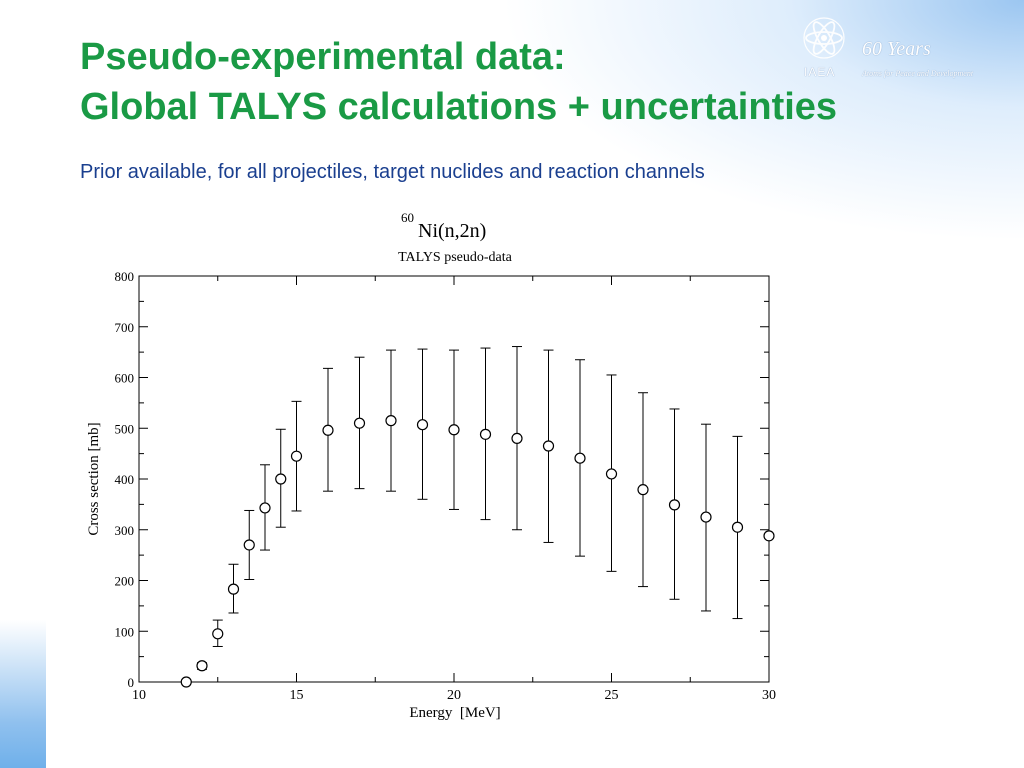 The image size is (1024, 768). Describe the element at coordinates (94, 478) in the screenshot. I see `y-axis-label: Cross section [mb]` at that location.